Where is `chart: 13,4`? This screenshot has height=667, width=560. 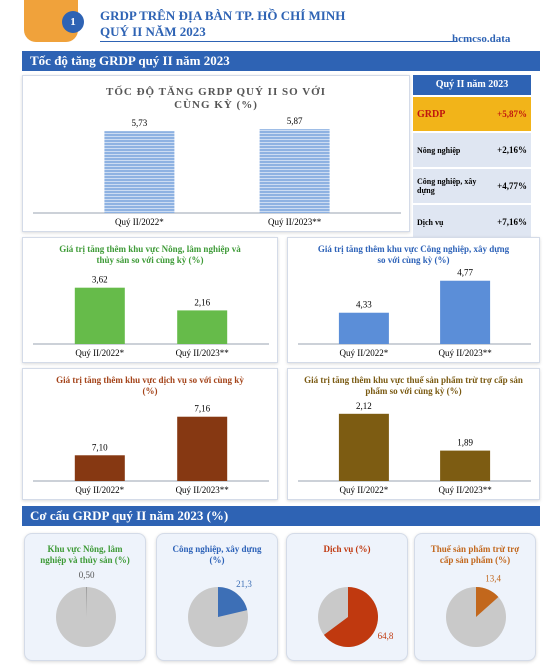
chart: 13,4 is located at coordinates (476, 610).